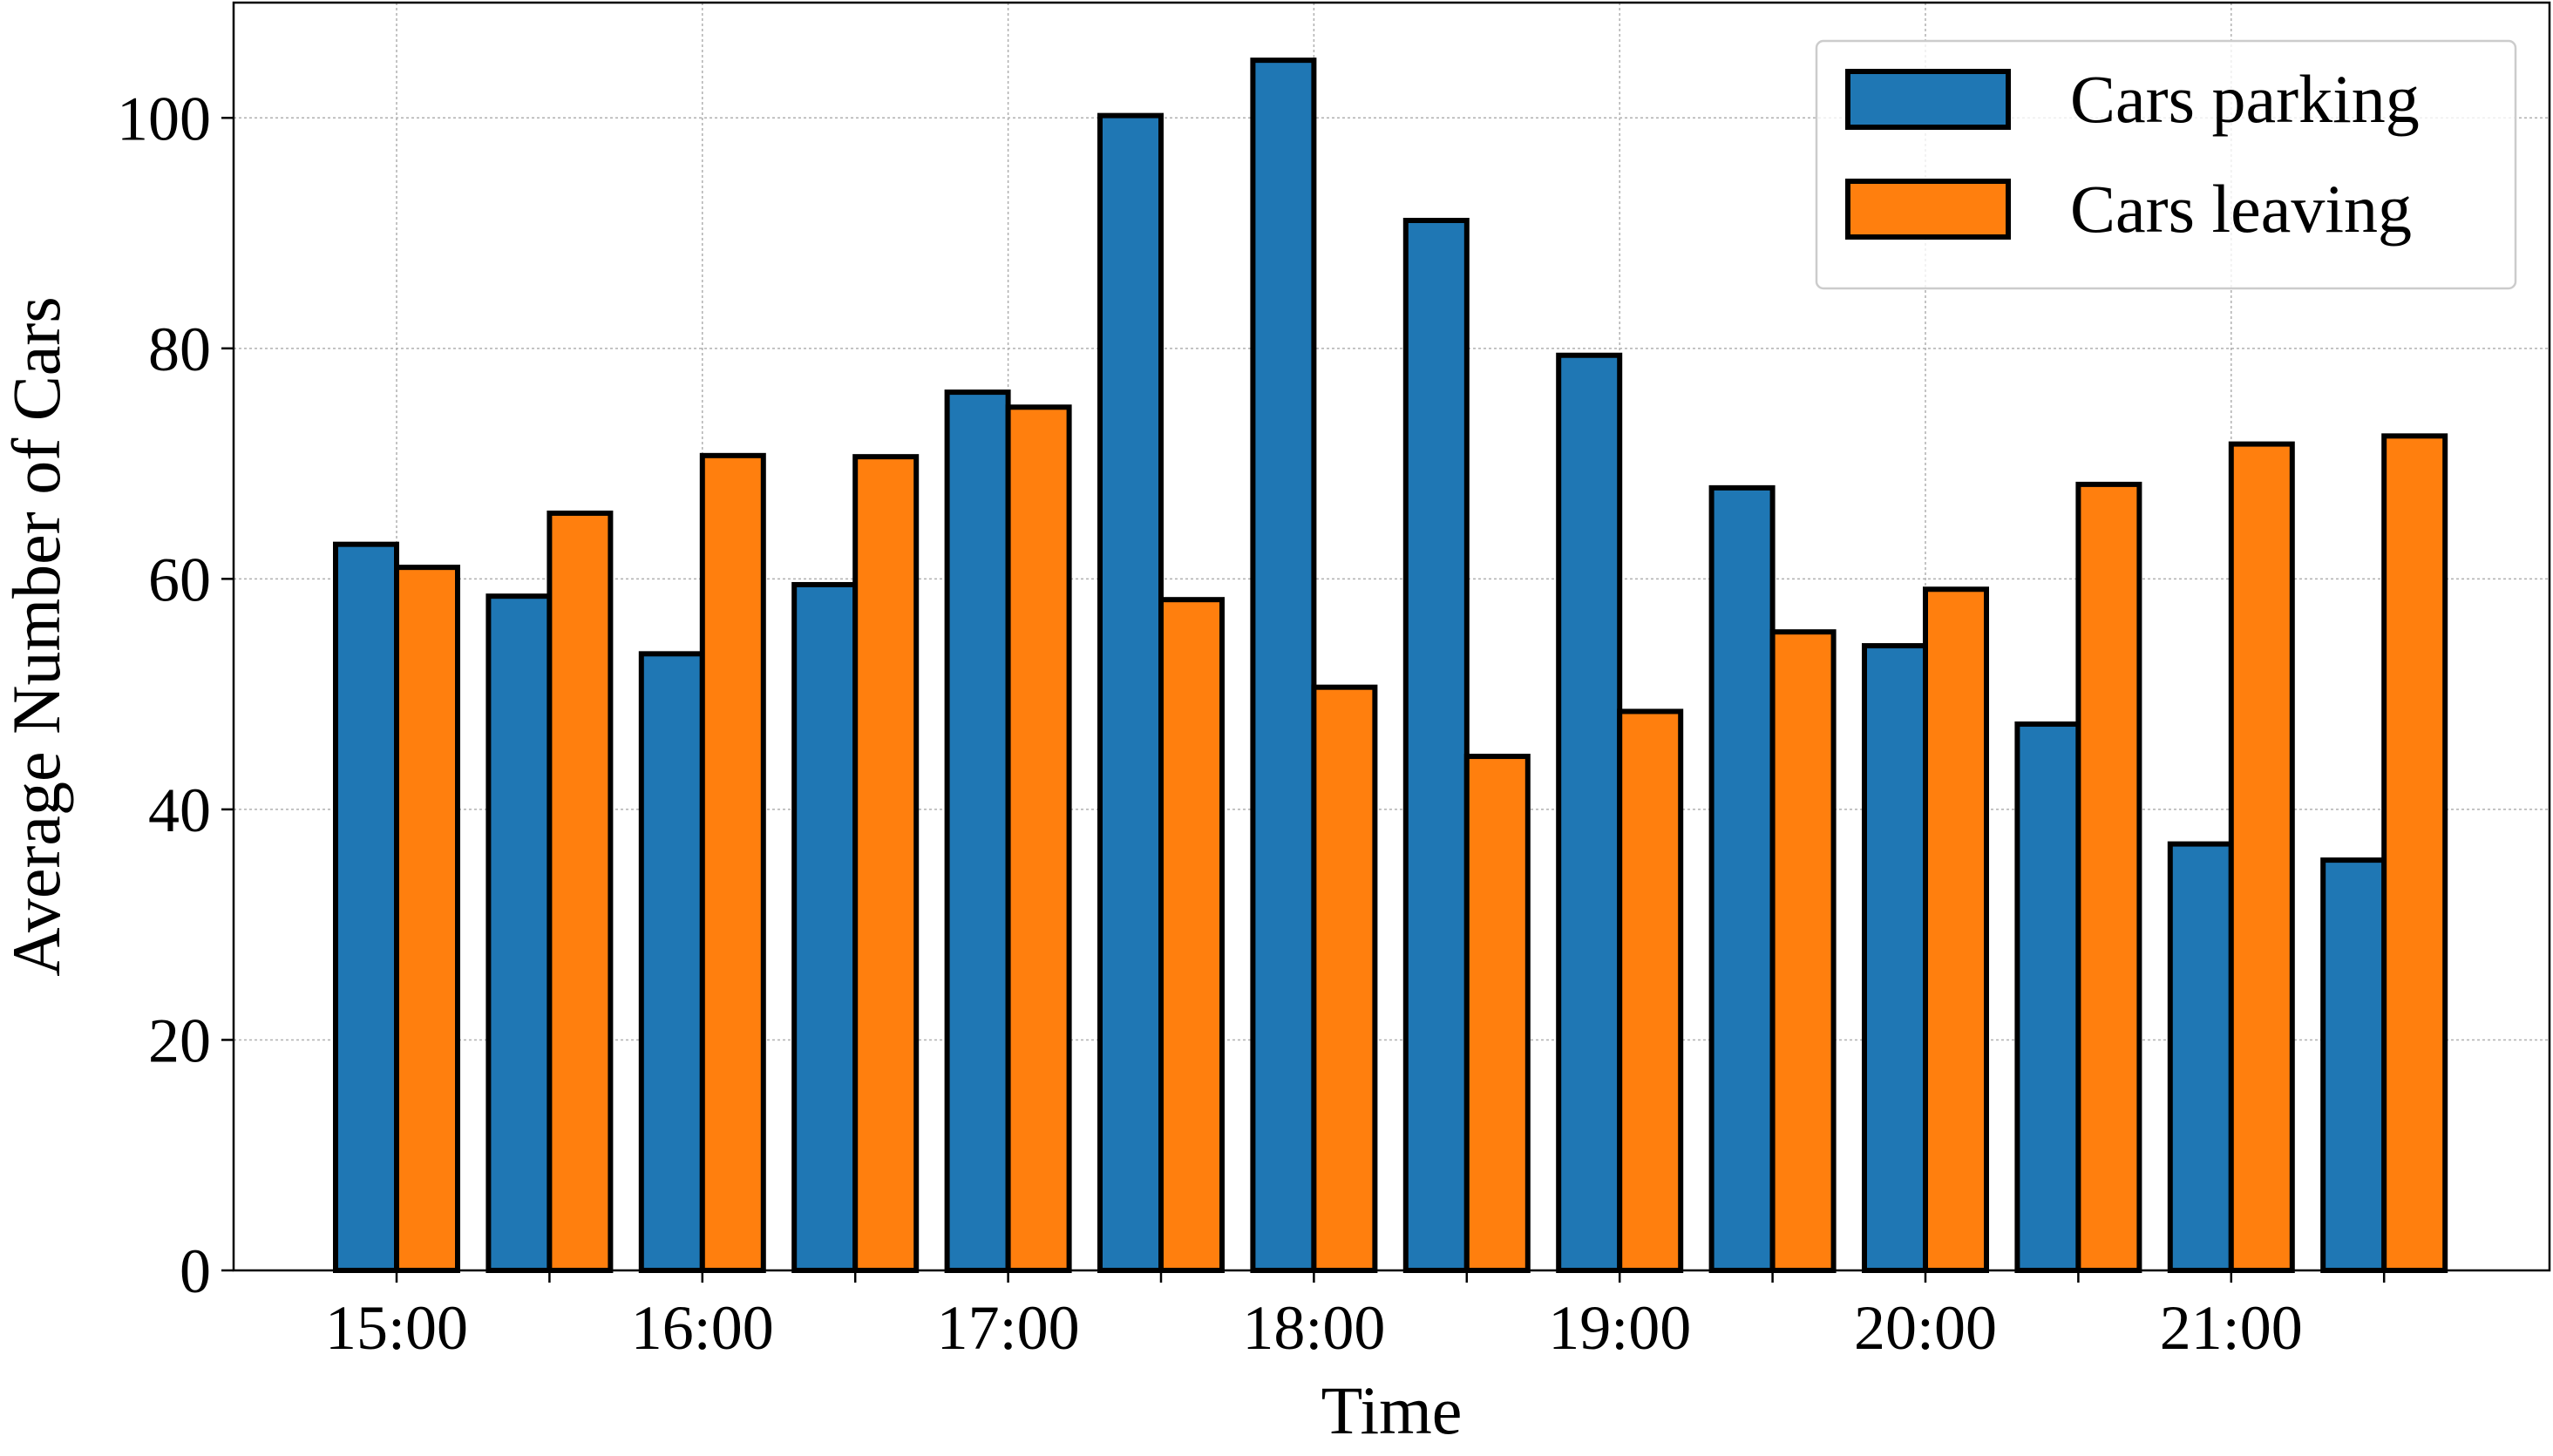  What do you see at coordinates (703, 1328) in the screenshot?
I see `x-tick-label: 16:00` at bounding box center [703, 1328].